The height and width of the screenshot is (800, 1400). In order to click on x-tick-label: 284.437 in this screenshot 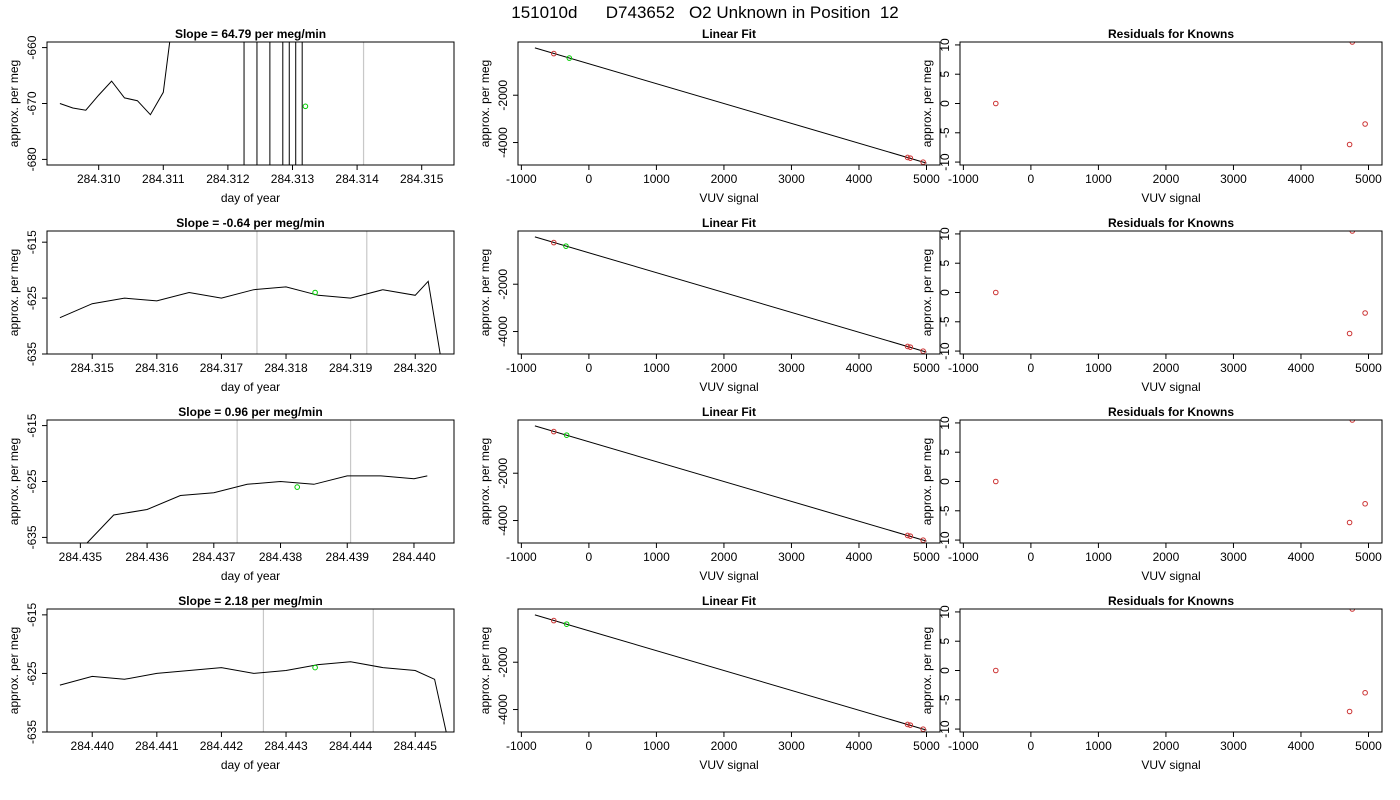, I will do `click(214, 557)`.